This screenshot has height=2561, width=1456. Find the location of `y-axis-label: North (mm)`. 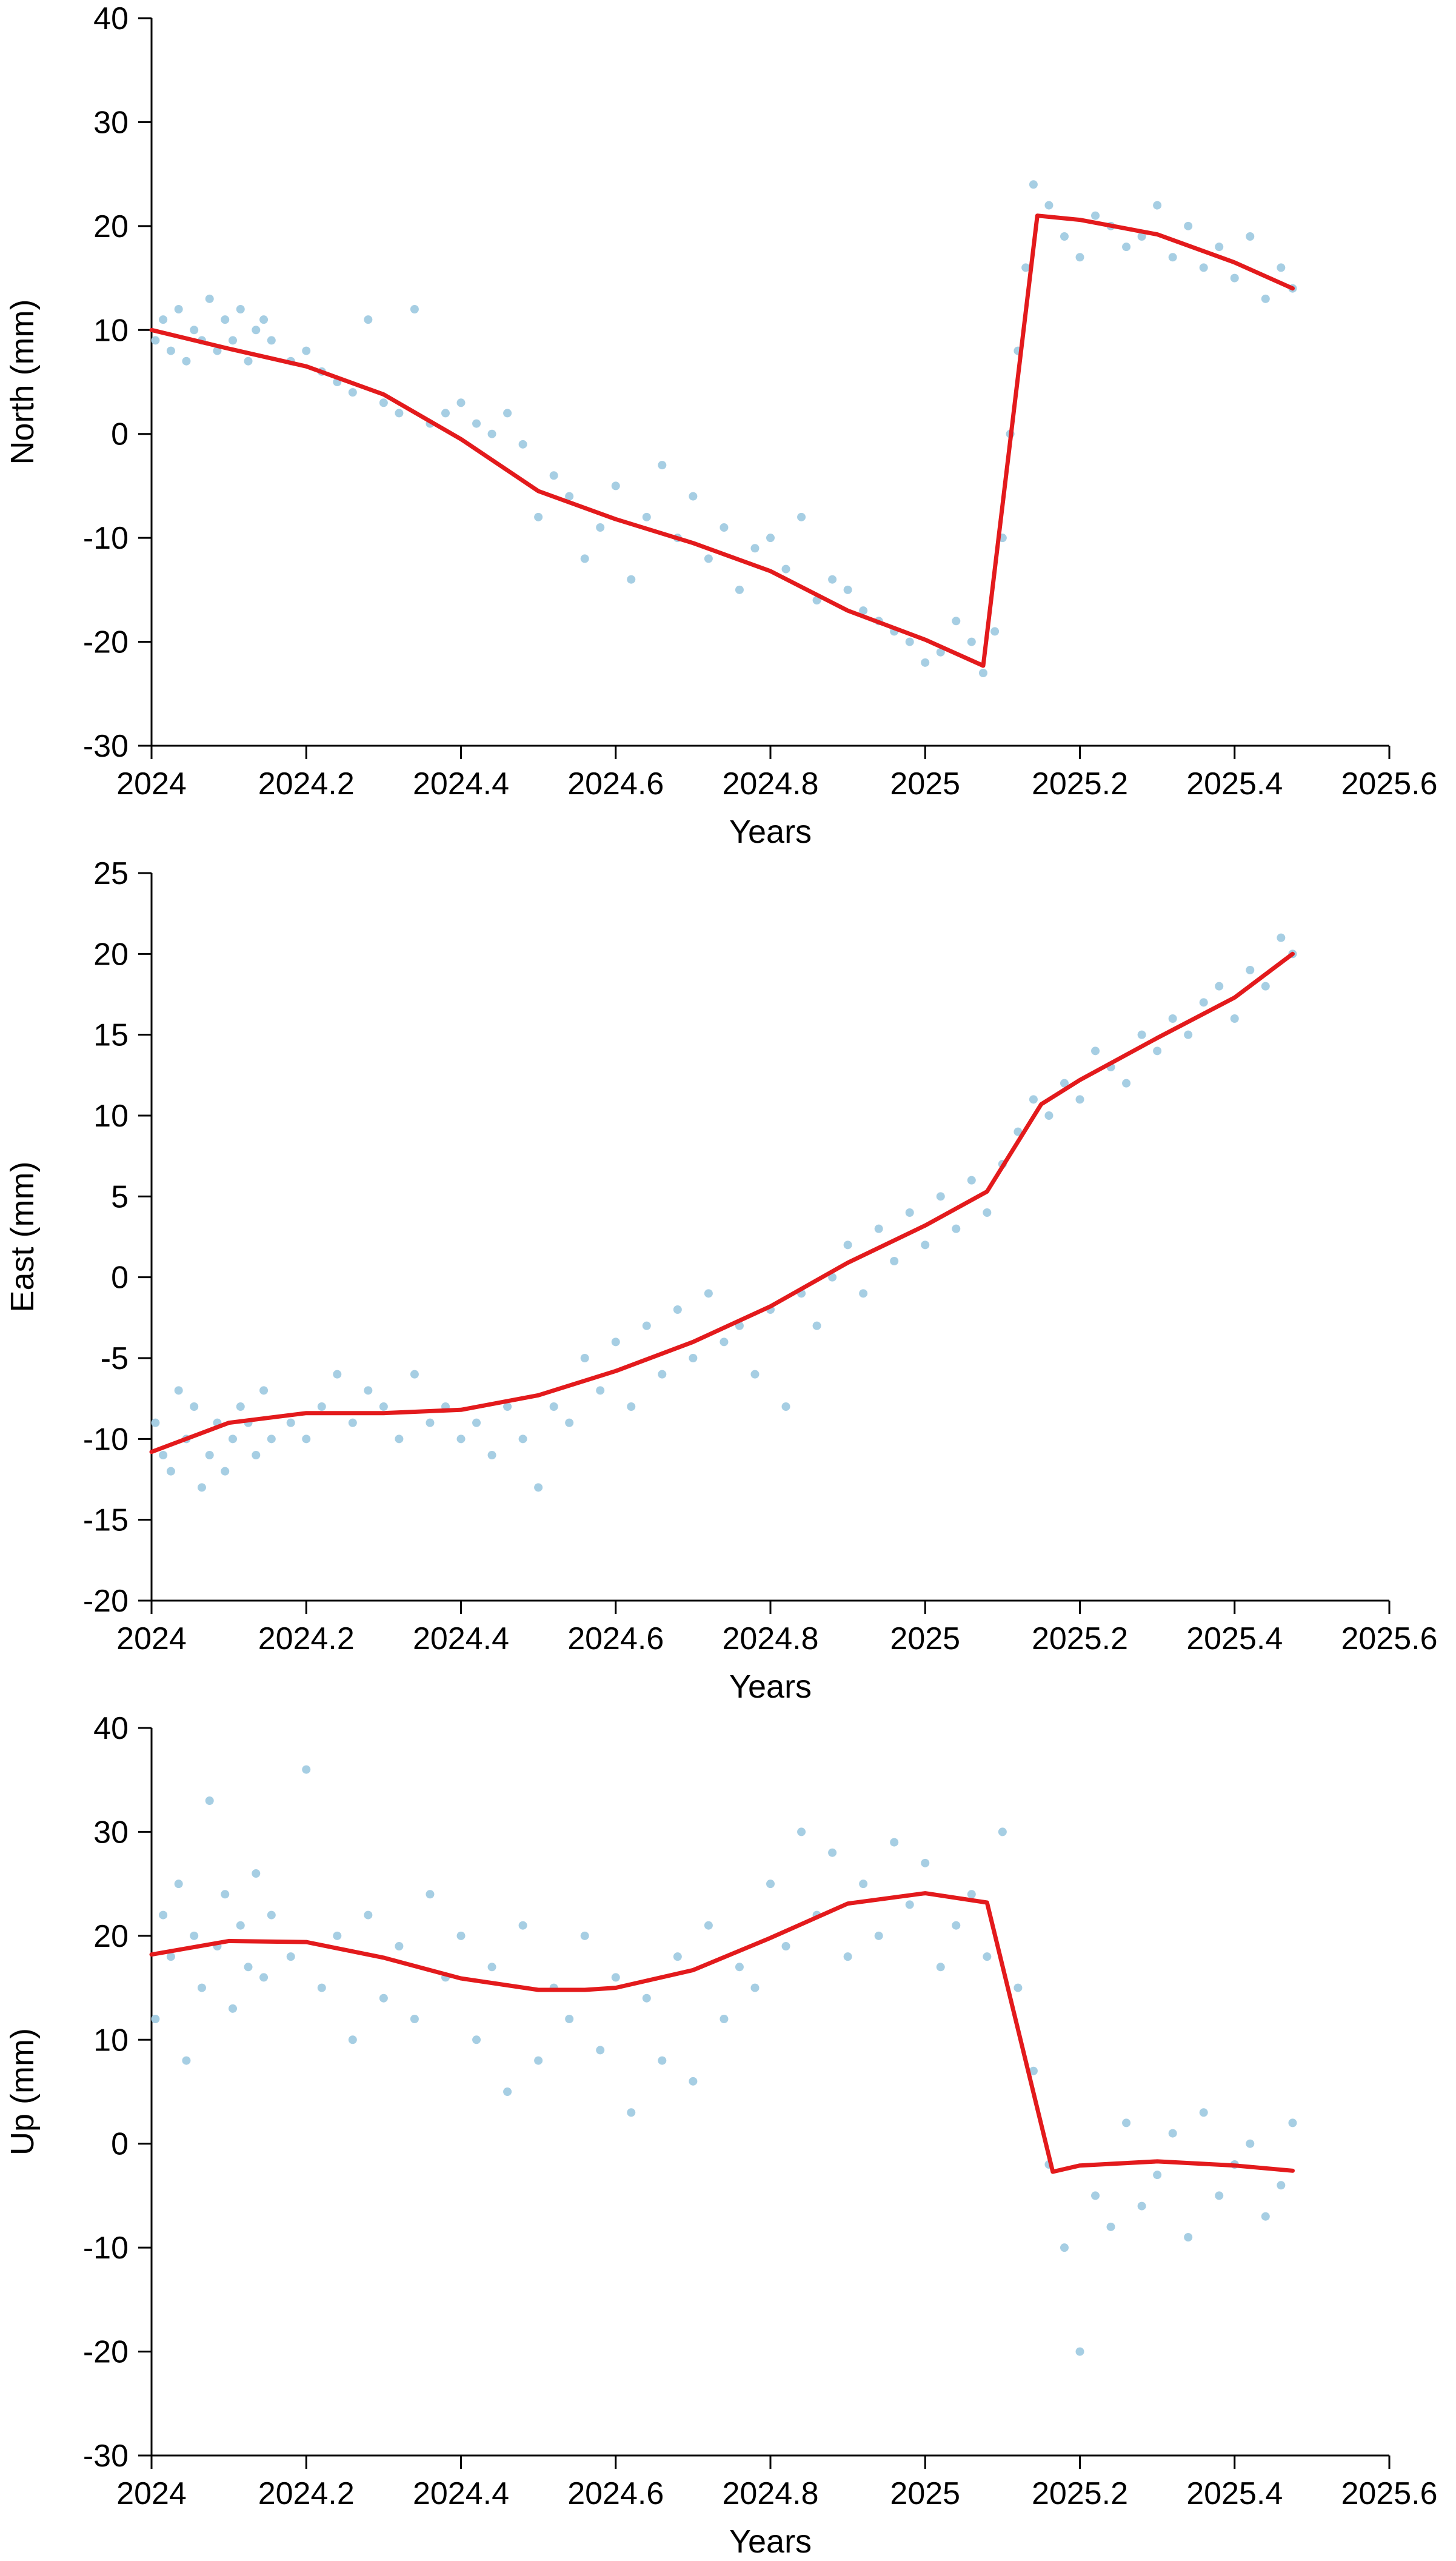

y-axis-label: North (mm) is located at coordinates (22, 382).